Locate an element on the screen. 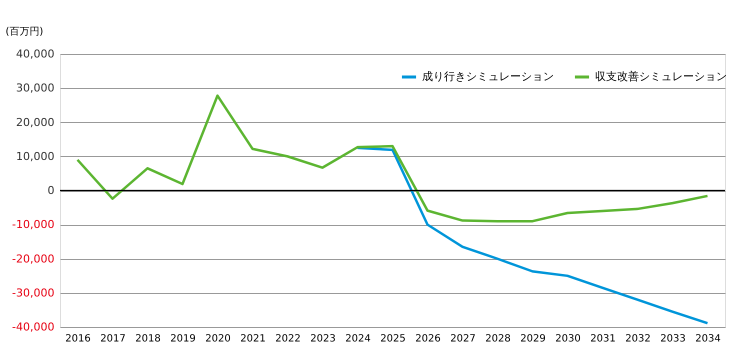 The image size is (741, 348). x-tick-label: 2017 is located at coordinates (113, 339).